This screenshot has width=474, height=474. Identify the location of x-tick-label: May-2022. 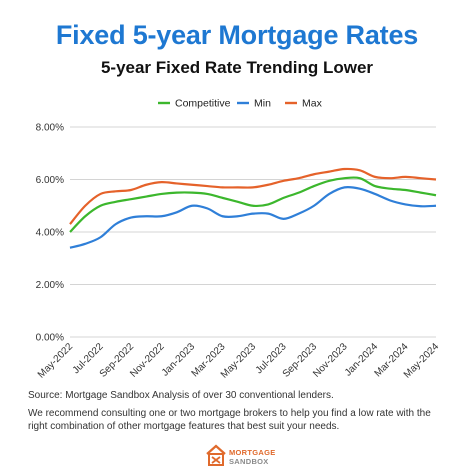
(56, 361).